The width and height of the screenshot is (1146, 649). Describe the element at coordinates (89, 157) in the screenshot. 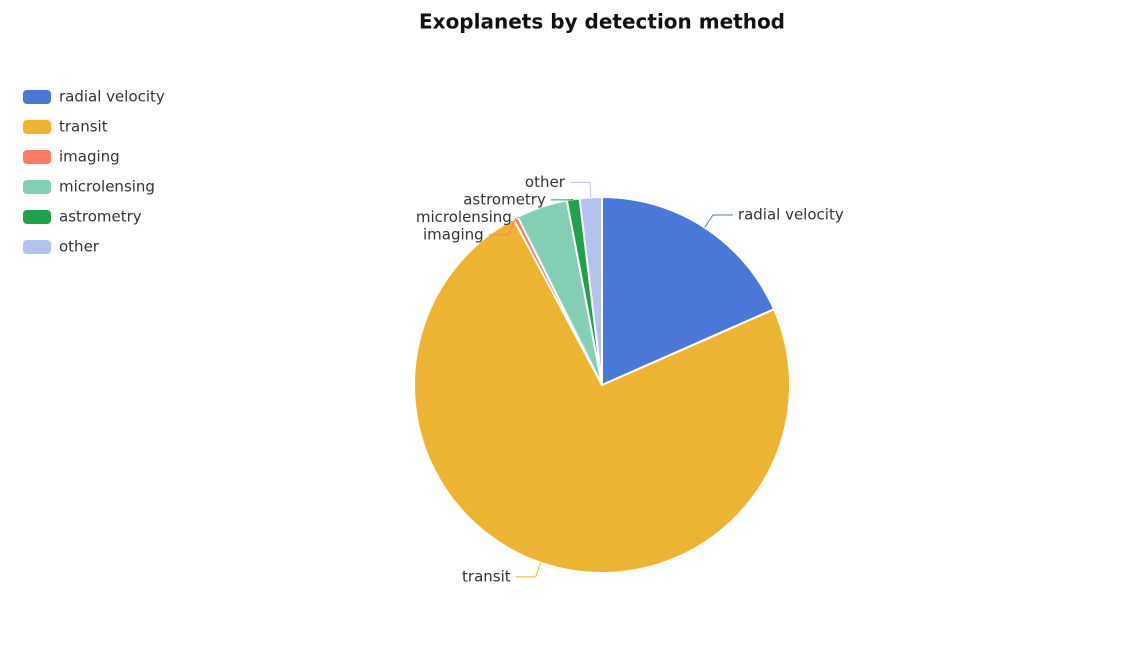

I see `legend-label: imaging` at that location.